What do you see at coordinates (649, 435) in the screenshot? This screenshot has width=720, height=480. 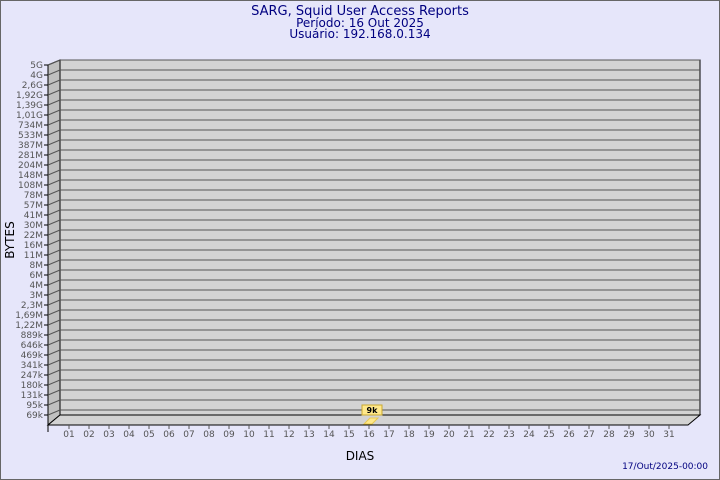 I see `x-tick-label: 30` at bounding box center [649, 435].